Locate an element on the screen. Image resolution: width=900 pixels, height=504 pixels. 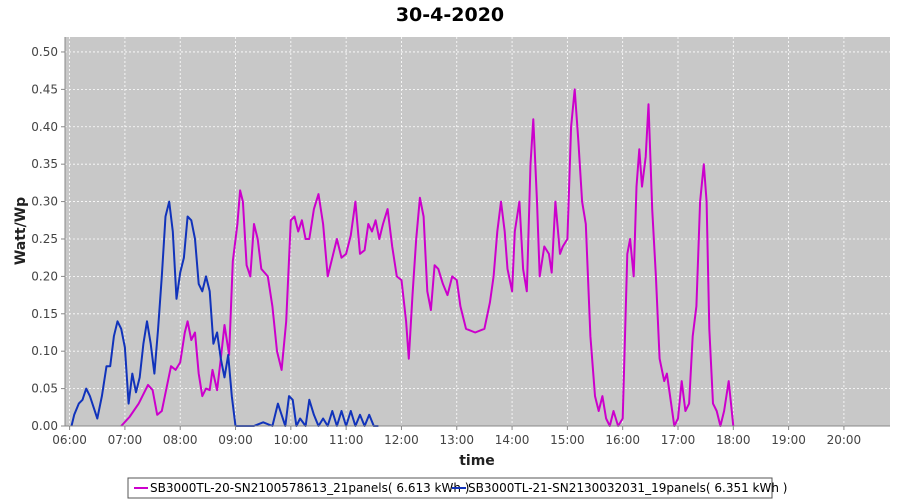
x-tick-label: 08:00 is located at coordinates (180, 440).